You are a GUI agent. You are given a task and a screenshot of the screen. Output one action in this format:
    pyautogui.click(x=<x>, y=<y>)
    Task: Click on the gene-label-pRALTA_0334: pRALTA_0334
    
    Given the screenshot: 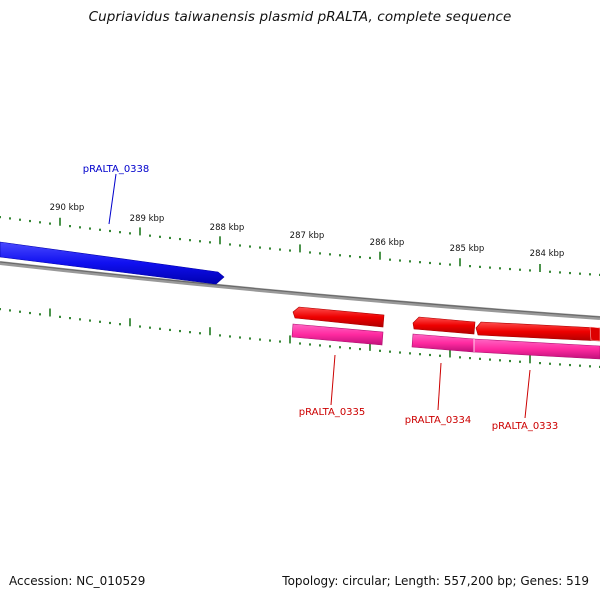 What is the action you would take?
    pyautogui.click(x=438, y=420)
    